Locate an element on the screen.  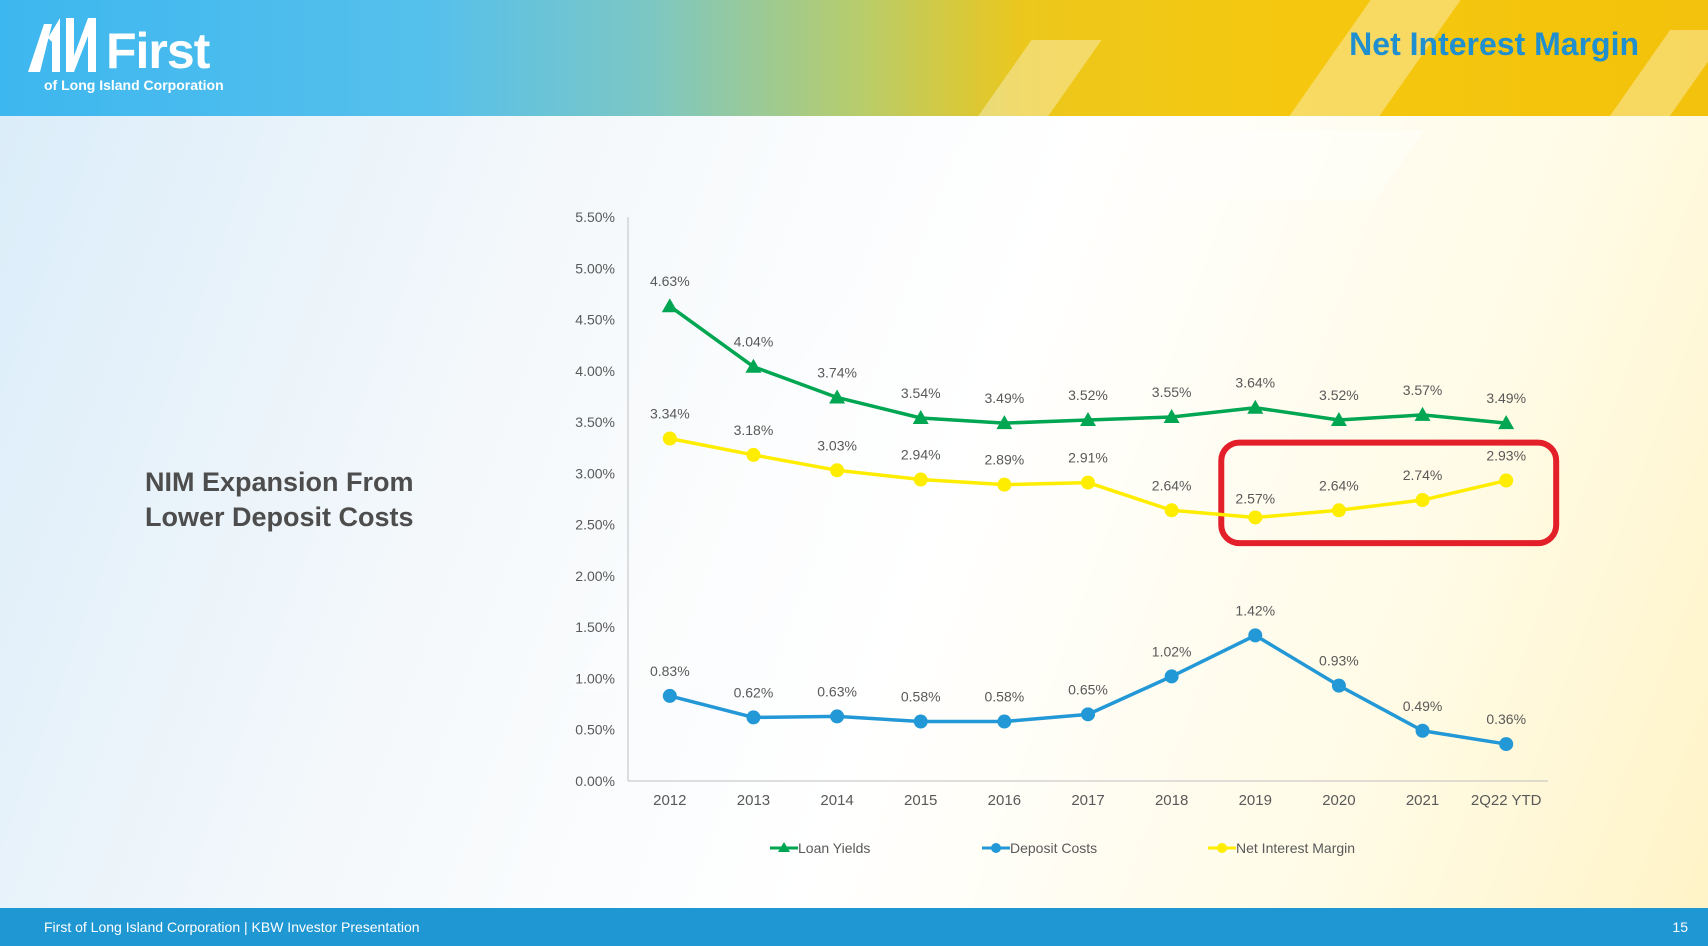
x-tick-label: 2018 is located at coordinates (1171, 800).